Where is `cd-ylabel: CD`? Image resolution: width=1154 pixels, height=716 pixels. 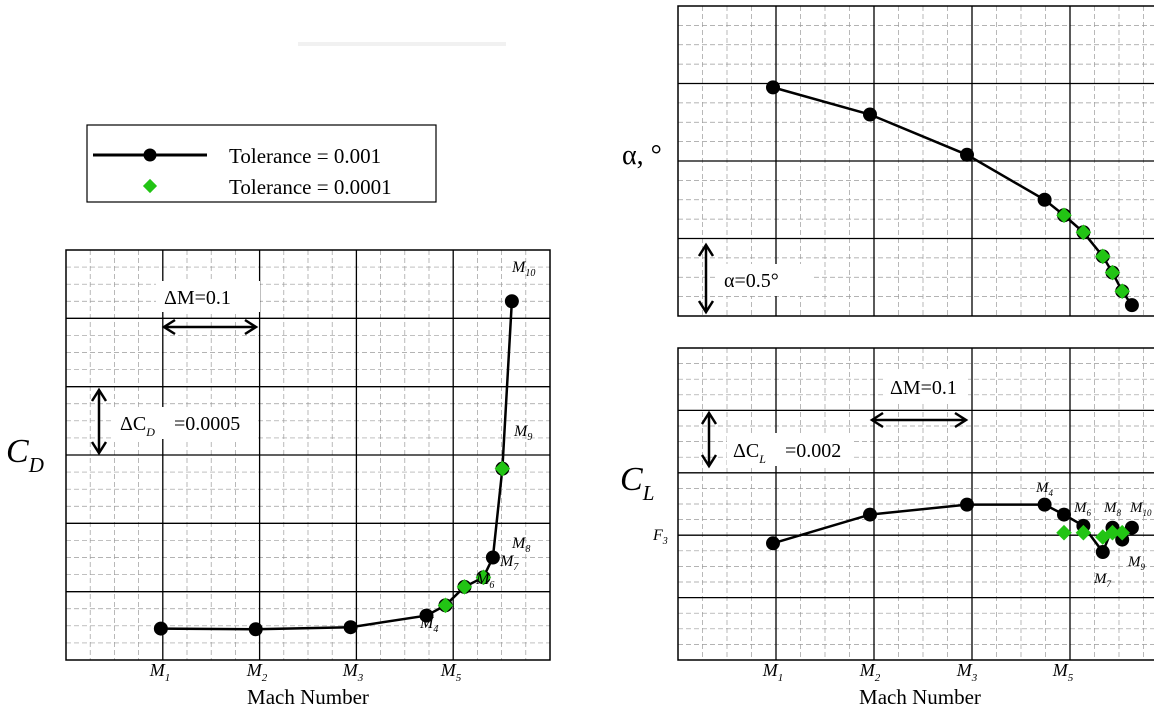
cd-ylabel: CD is located at coordinates (25, 455).